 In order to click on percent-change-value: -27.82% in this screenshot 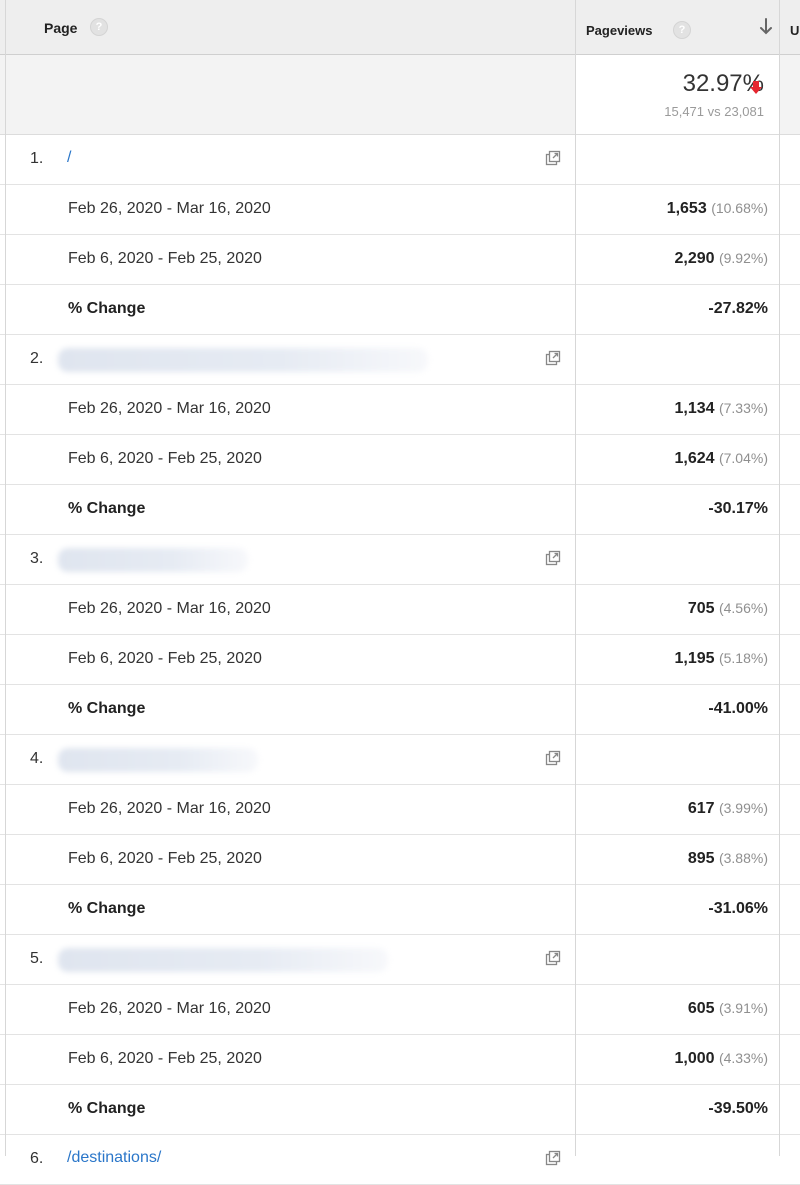, I will do `click(738, 308)`.